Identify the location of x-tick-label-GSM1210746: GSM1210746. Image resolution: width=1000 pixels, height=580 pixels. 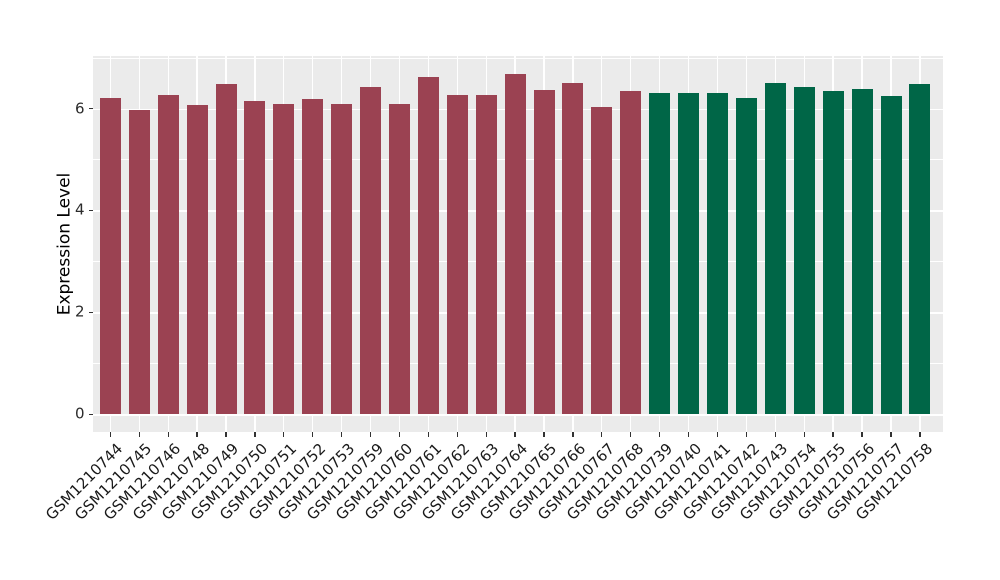
(142, 481).